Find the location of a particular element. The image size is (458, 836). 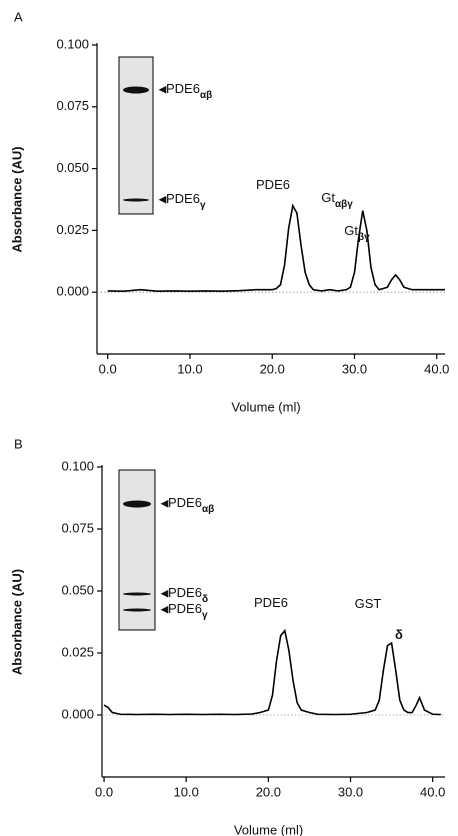

peak-label-sub: βγ is located at coordinates (364, 237).